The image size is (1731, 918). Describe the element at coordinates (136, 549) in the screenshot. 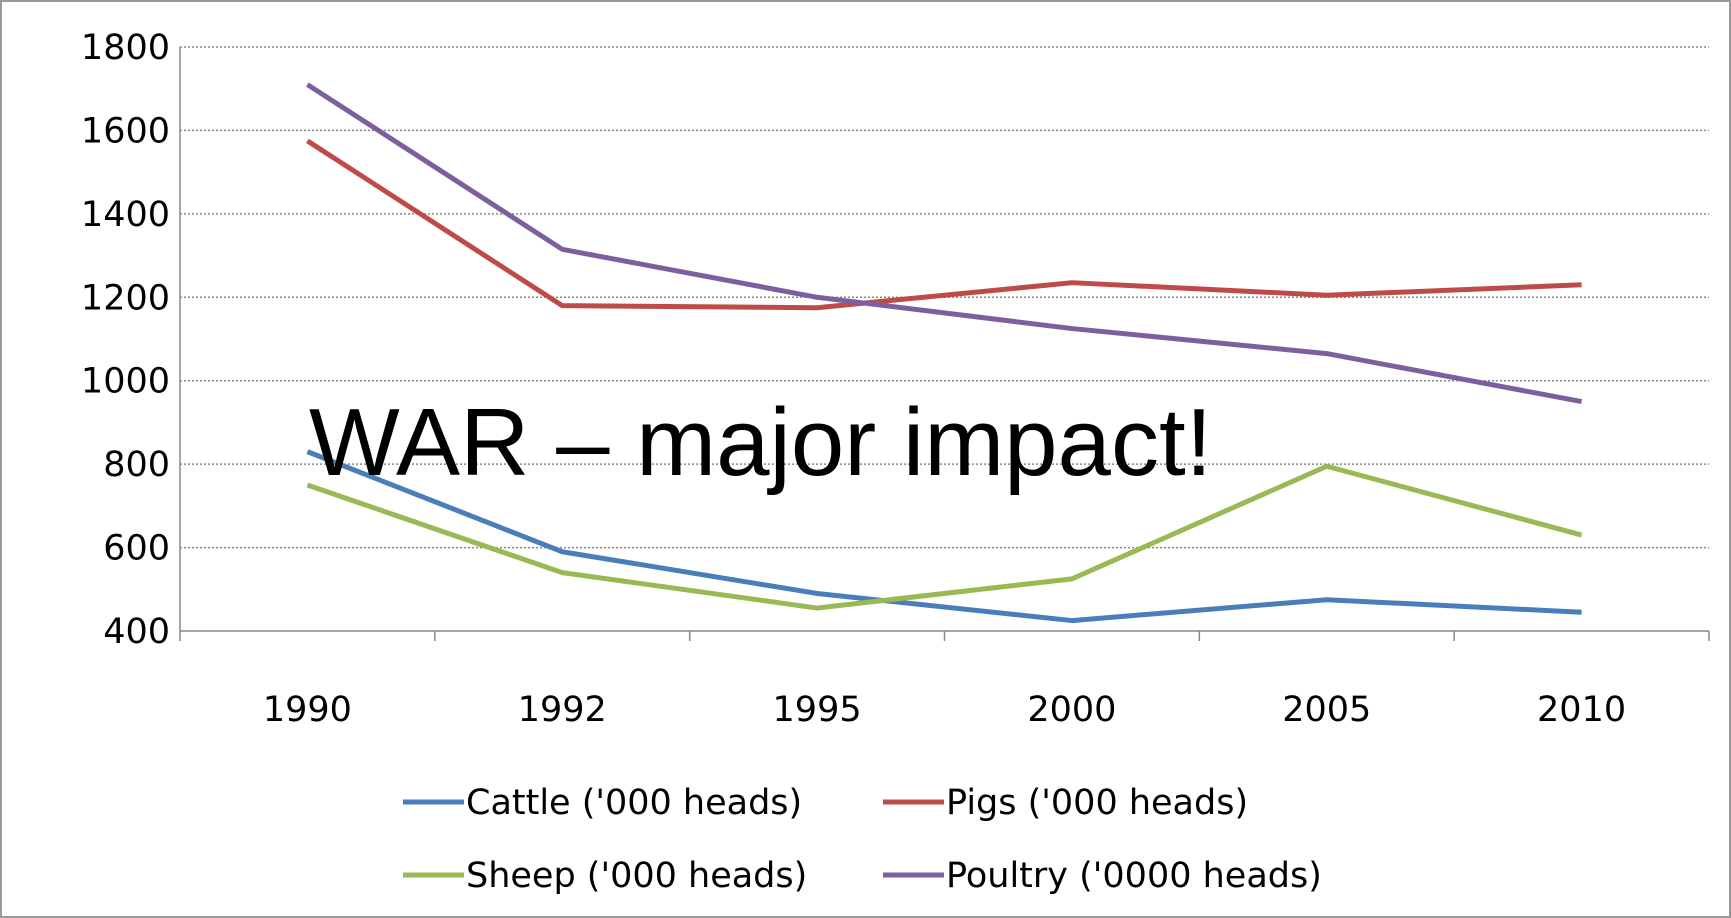

I see `y-tick-label: 600` at that location.